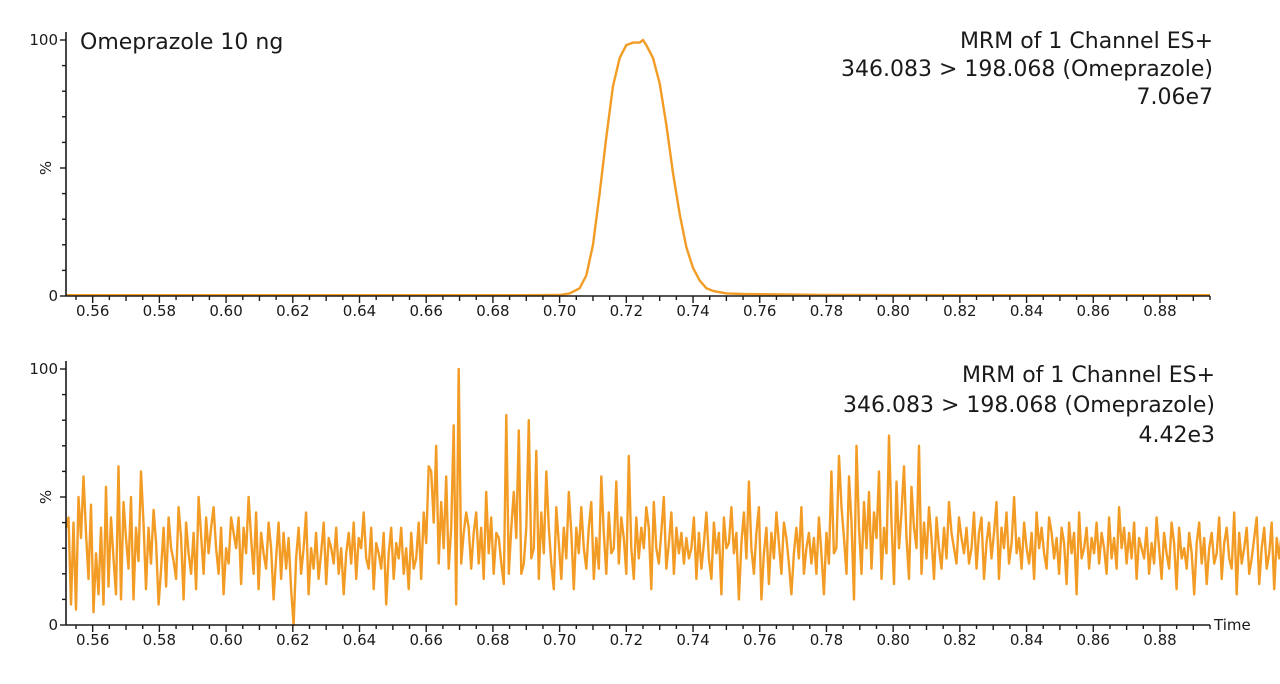  Describe the element at coordinates (1176, 435) in the screenshot. I see `chart-title-line: 4.42e3` at that location.